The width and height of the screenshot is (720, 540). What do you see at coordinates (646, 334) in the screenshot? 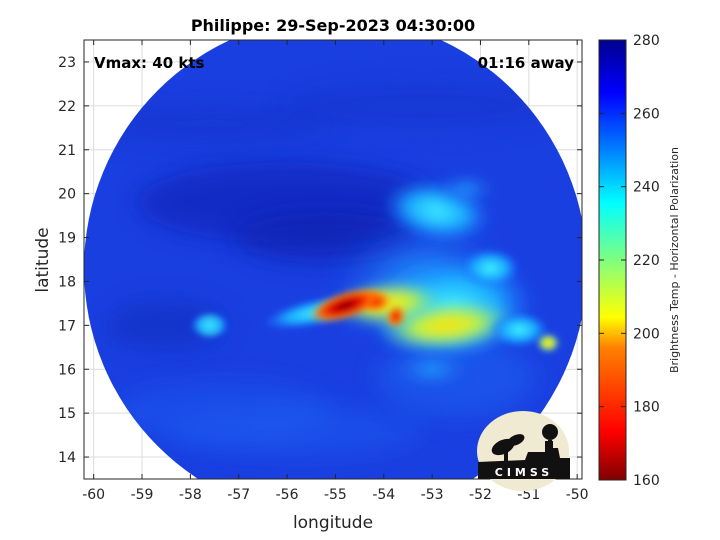
I see `colorbar-tick-label: 200` at bounding box center [646, 334].